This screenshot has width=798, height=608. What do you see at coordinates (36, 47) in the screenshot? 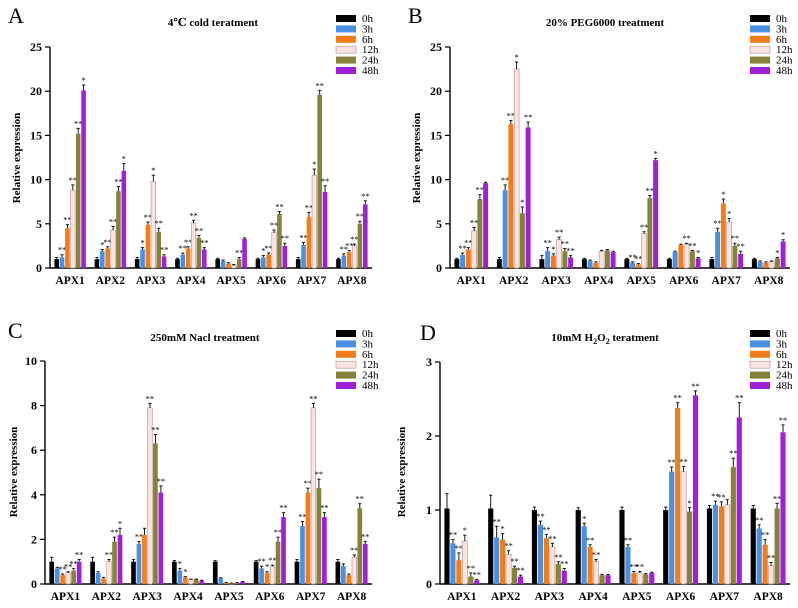
I see `y-tick-label: 25` at bounding box center [36, 47].